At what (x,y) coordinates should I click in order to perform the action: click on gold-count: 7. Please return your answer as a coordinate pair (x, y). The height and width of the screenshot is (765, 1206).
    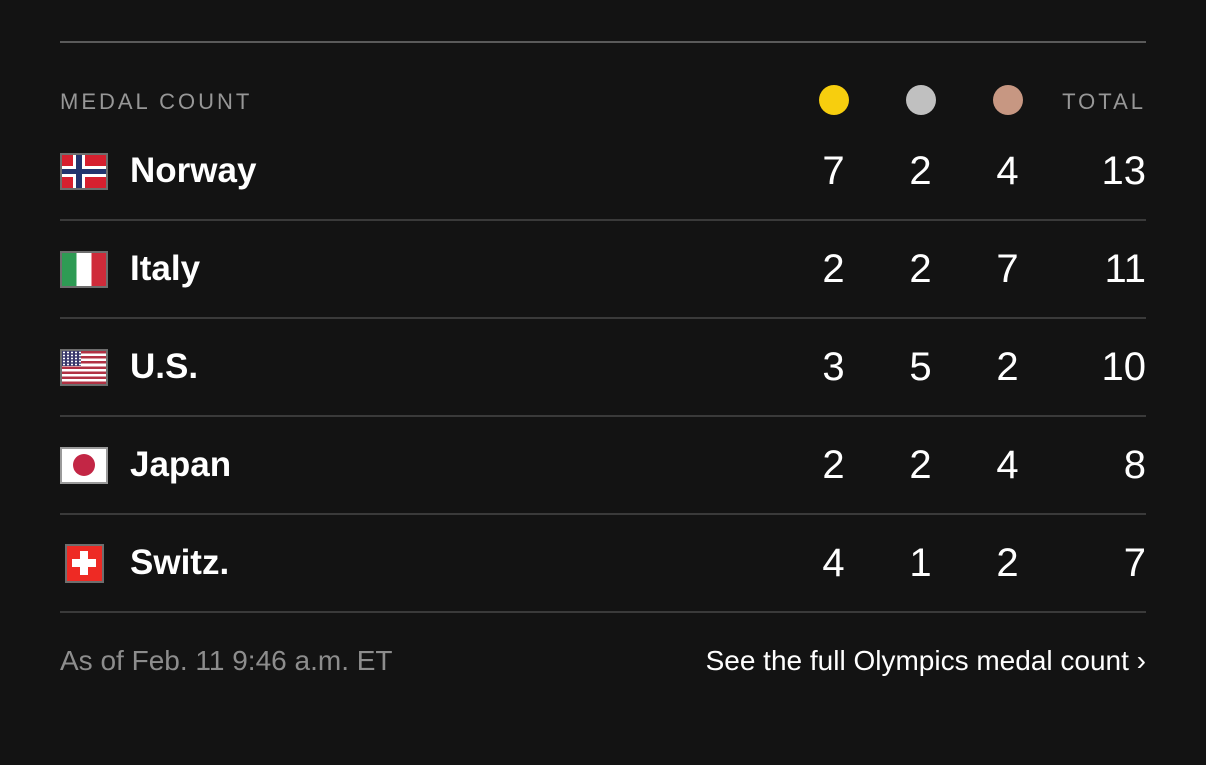
    Looking at the image, I should click on (833, 170).